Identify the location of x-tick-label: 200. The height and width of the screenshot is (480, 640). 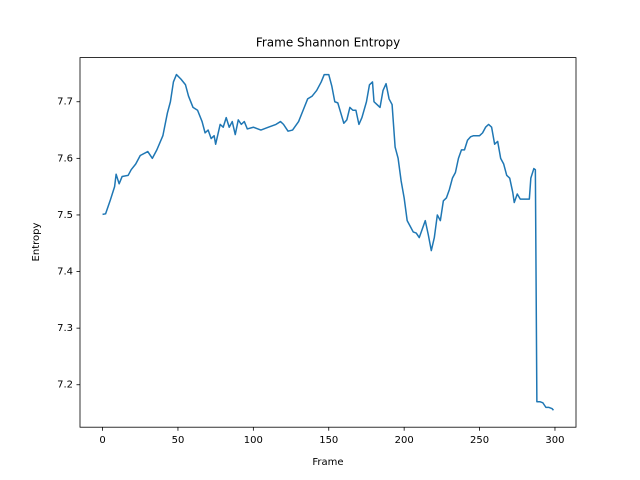
(404, 440).